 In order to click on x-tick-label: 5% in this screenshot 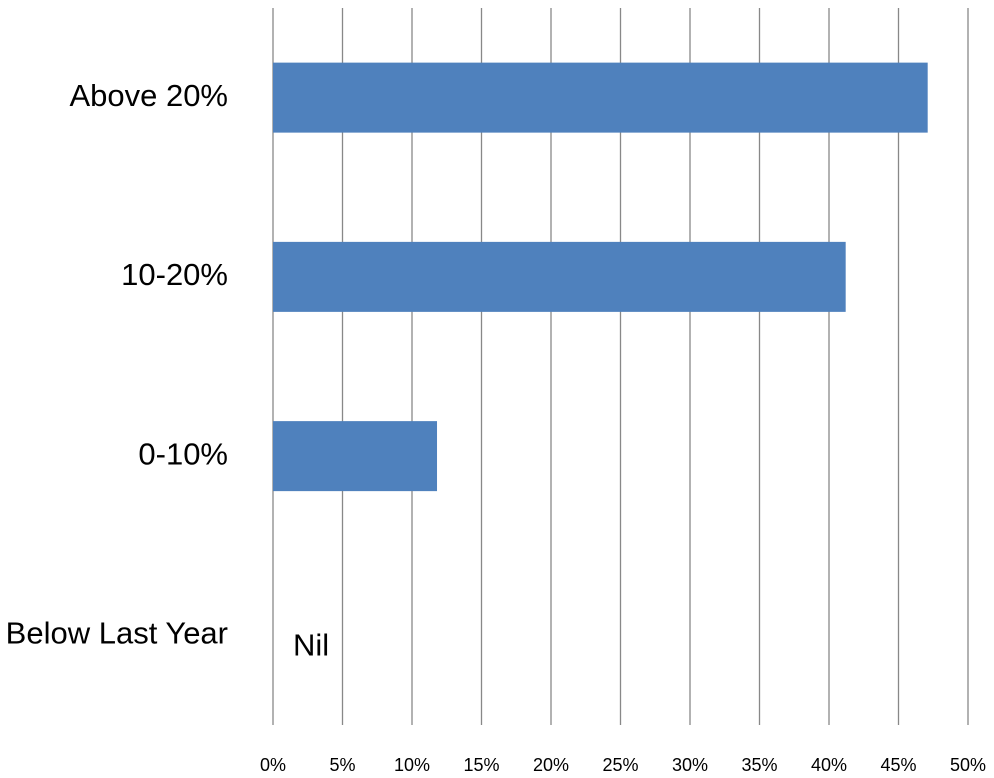, I will do `click(342, 765)`.